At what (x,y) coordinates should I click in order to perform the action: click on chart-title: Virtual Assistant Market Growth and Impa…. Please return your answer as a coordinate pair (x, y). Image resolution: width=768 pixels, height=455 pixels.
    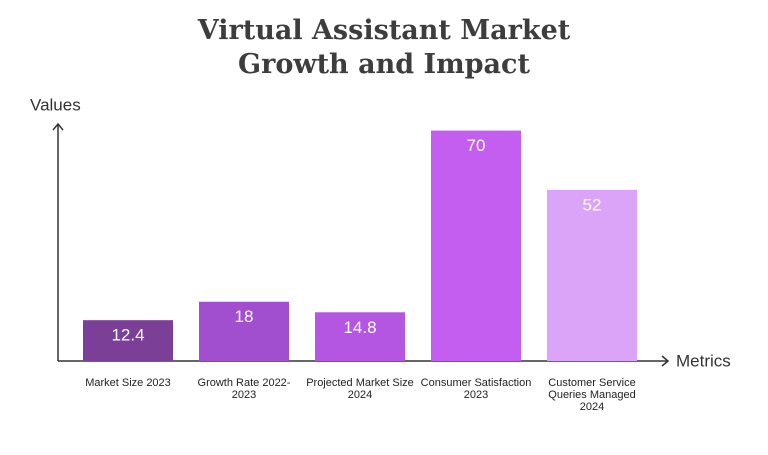
    Looking at the image, I should click on (384, 47).